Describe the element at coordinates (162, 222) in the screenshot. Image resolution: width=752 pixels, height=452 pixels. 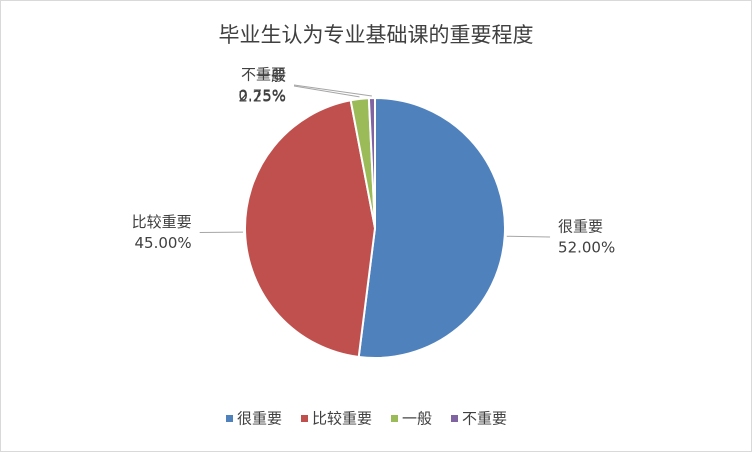
I see `data-label-name: 比较重要` at that location.